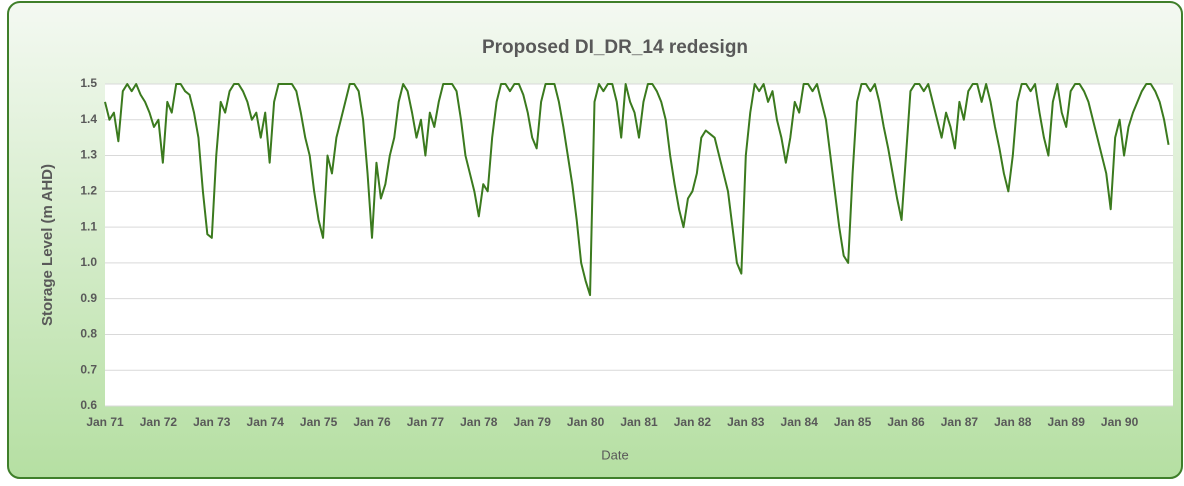  I want to click on x-tick-label: Jan 71, so click(105, 422).